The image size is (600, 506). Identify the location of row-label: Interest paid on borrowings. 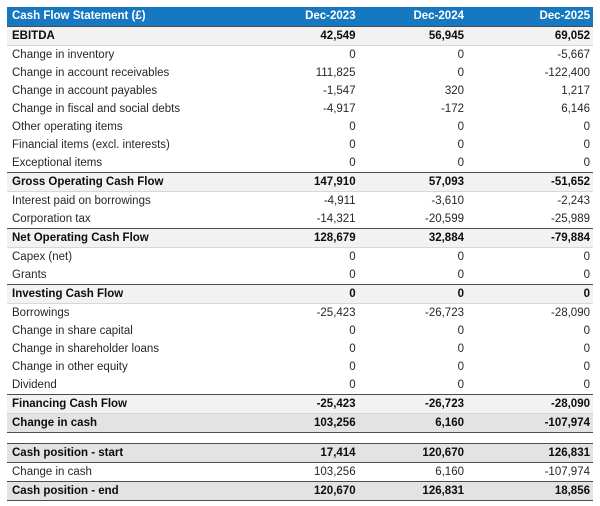
(129, 200).